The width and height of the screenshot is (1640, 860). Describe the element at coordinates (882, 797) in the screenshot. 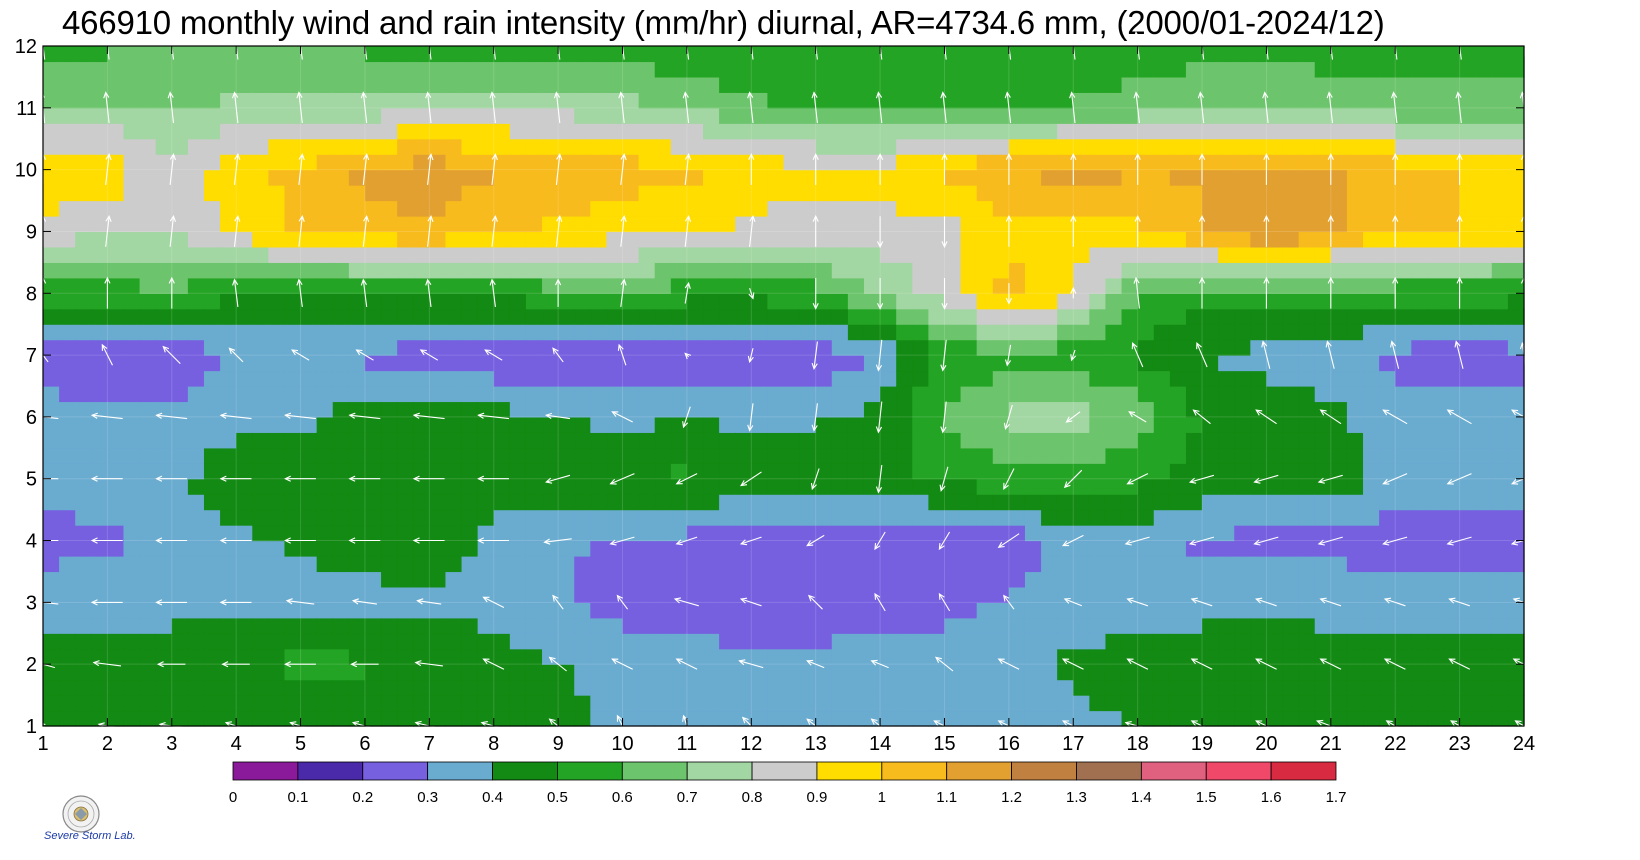

I see `colorbar-tick-label: 1` at that location.